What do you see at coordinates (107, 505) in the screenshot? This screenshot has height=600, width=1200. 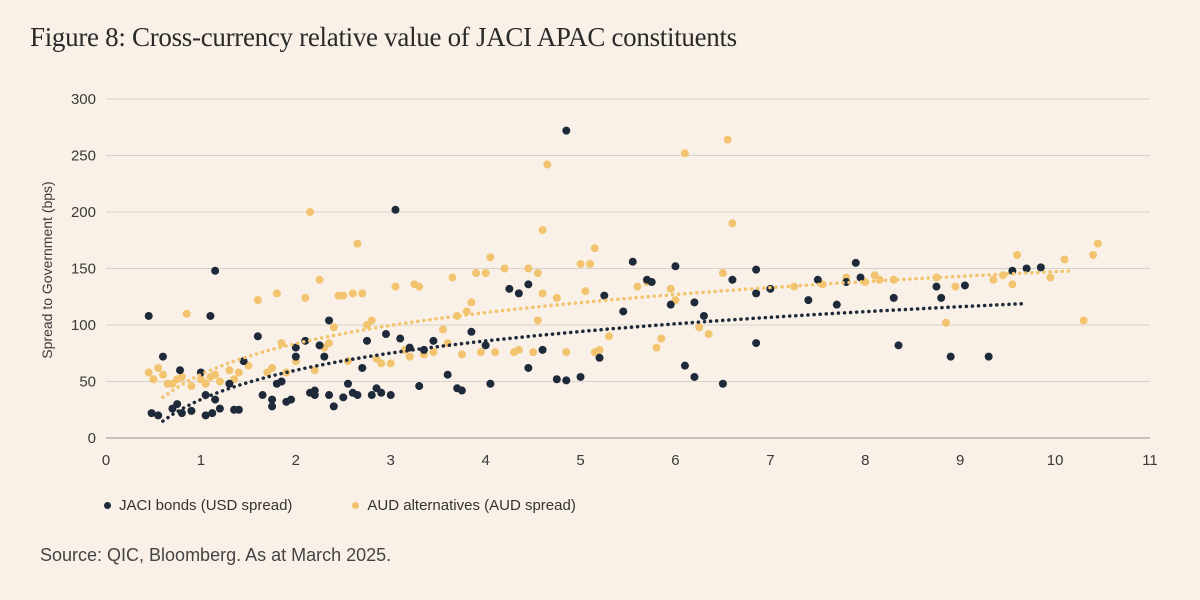 I see `legend-marker-usd` at bounding box center [107, 505].